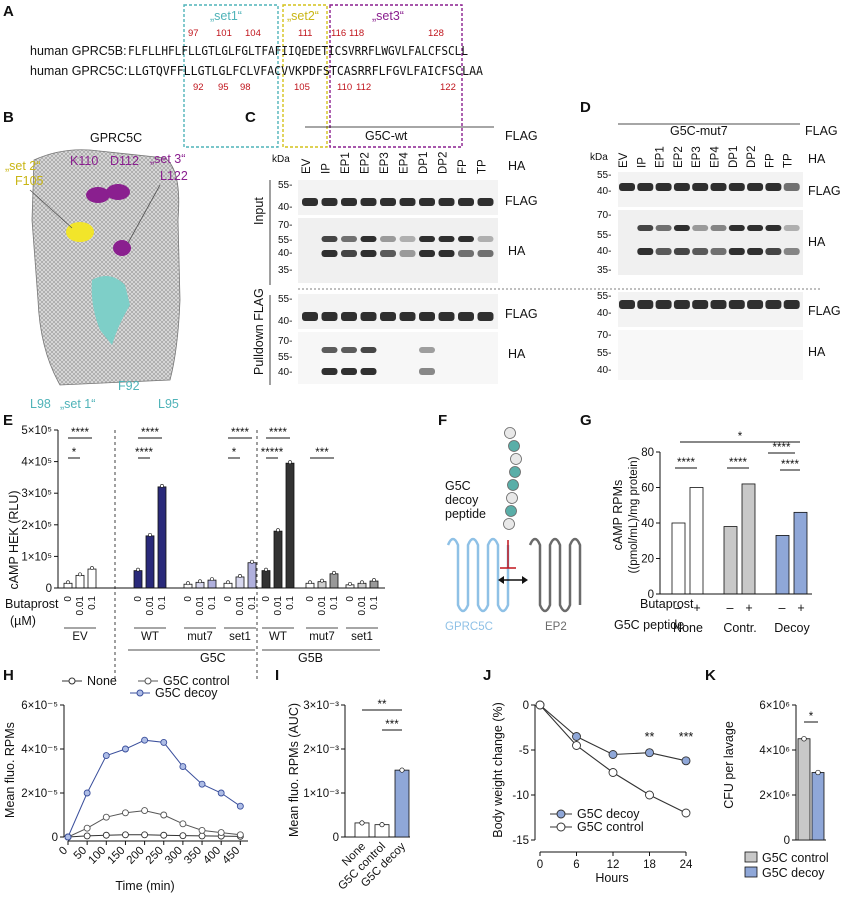  What do you see at coordinates (36, 494) in the screenshot?
I see `y-tick-label: 3×10⁵` at bounding box center [36, 494].